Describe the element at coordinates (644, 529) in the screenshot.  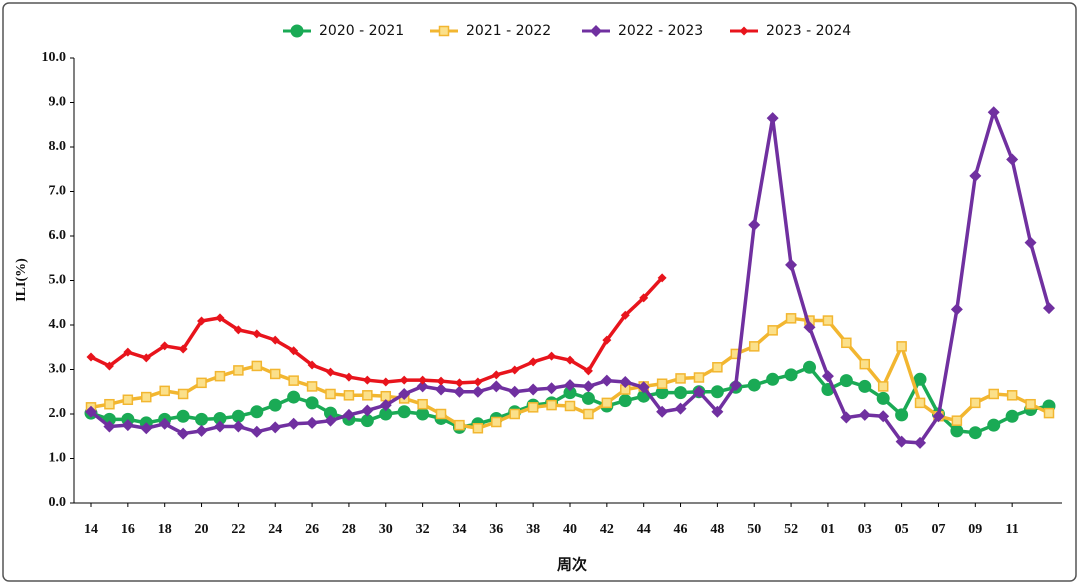
I see `x-tick-label: 44` at that location.